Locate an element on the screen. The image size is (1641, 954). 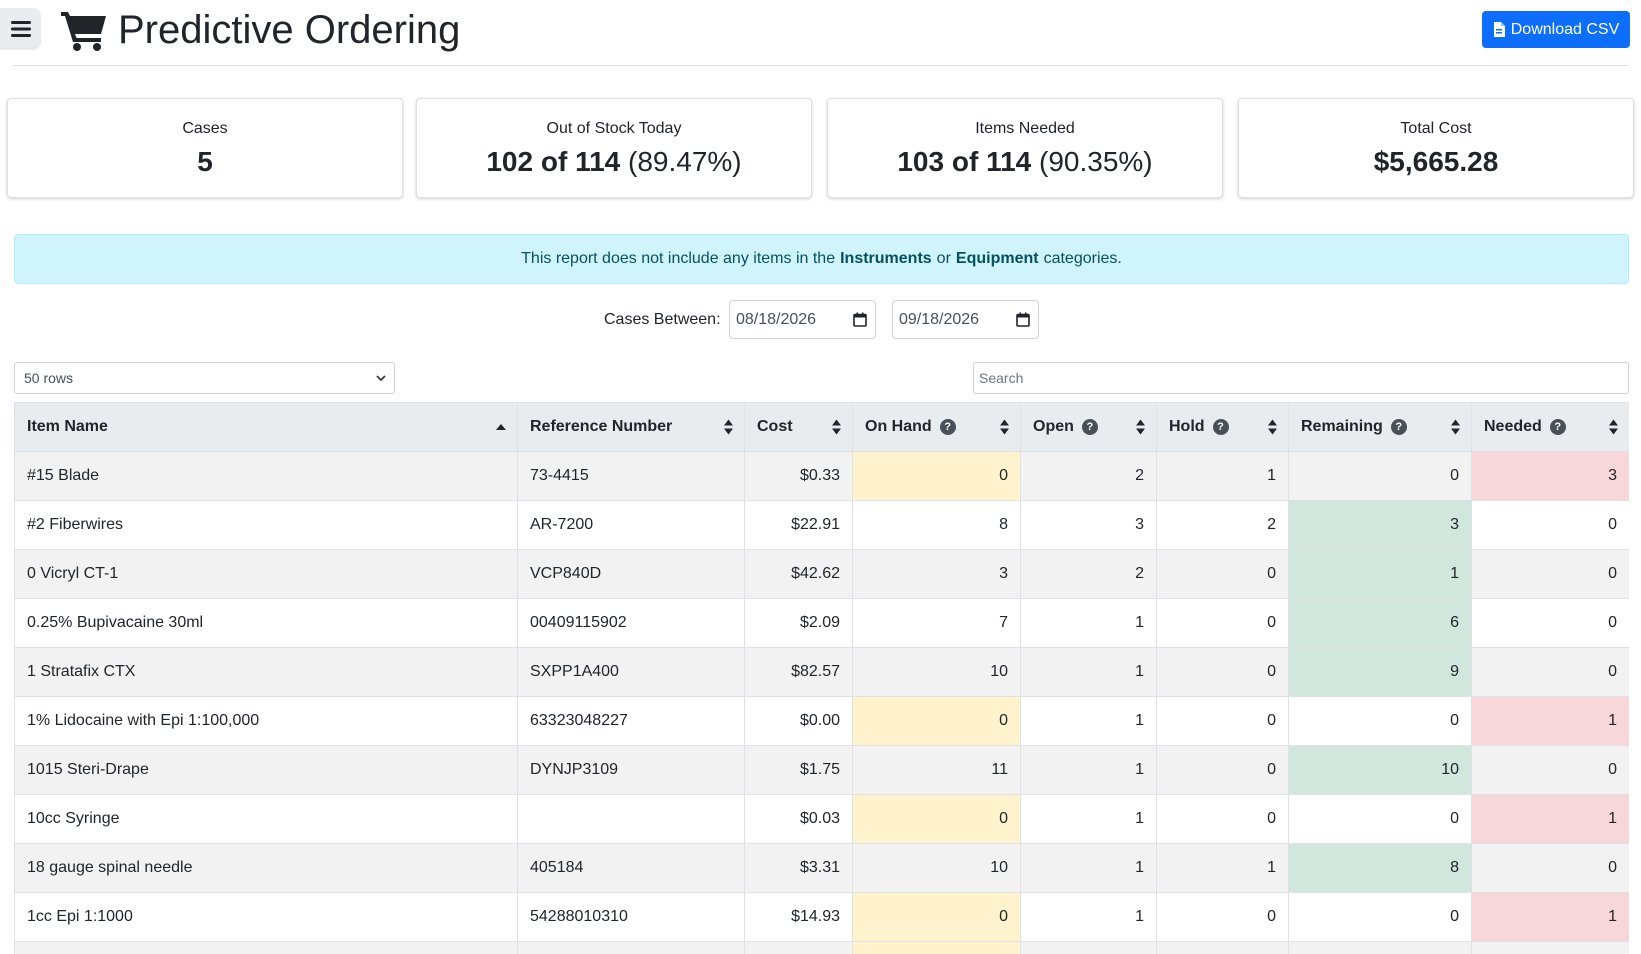
menu-button is located at coordinates (20, 29).